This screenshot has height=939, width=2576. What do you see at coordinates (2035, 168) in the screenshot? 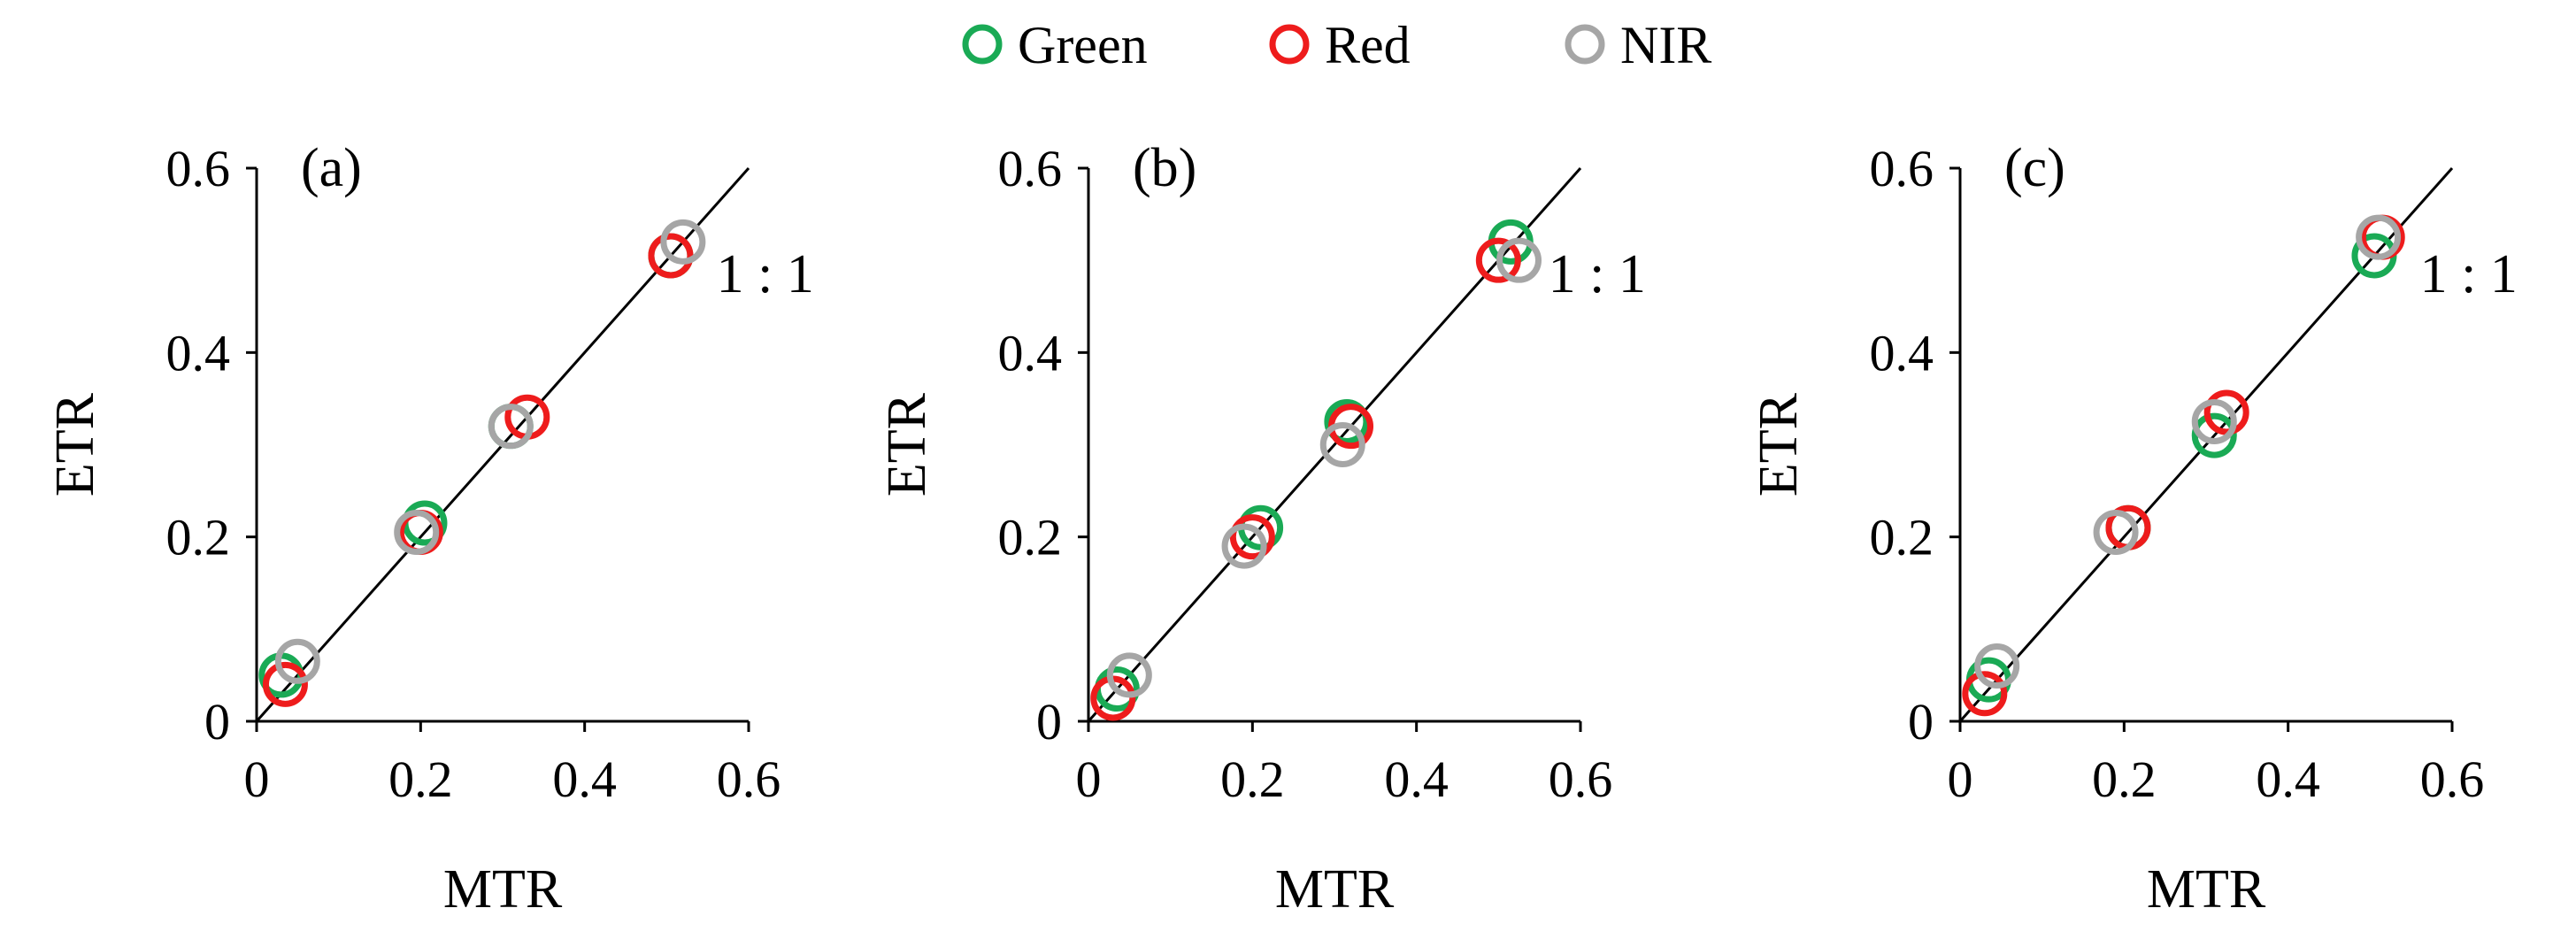
I see `panel-label: (c)` at bounding box center [2035, 168].